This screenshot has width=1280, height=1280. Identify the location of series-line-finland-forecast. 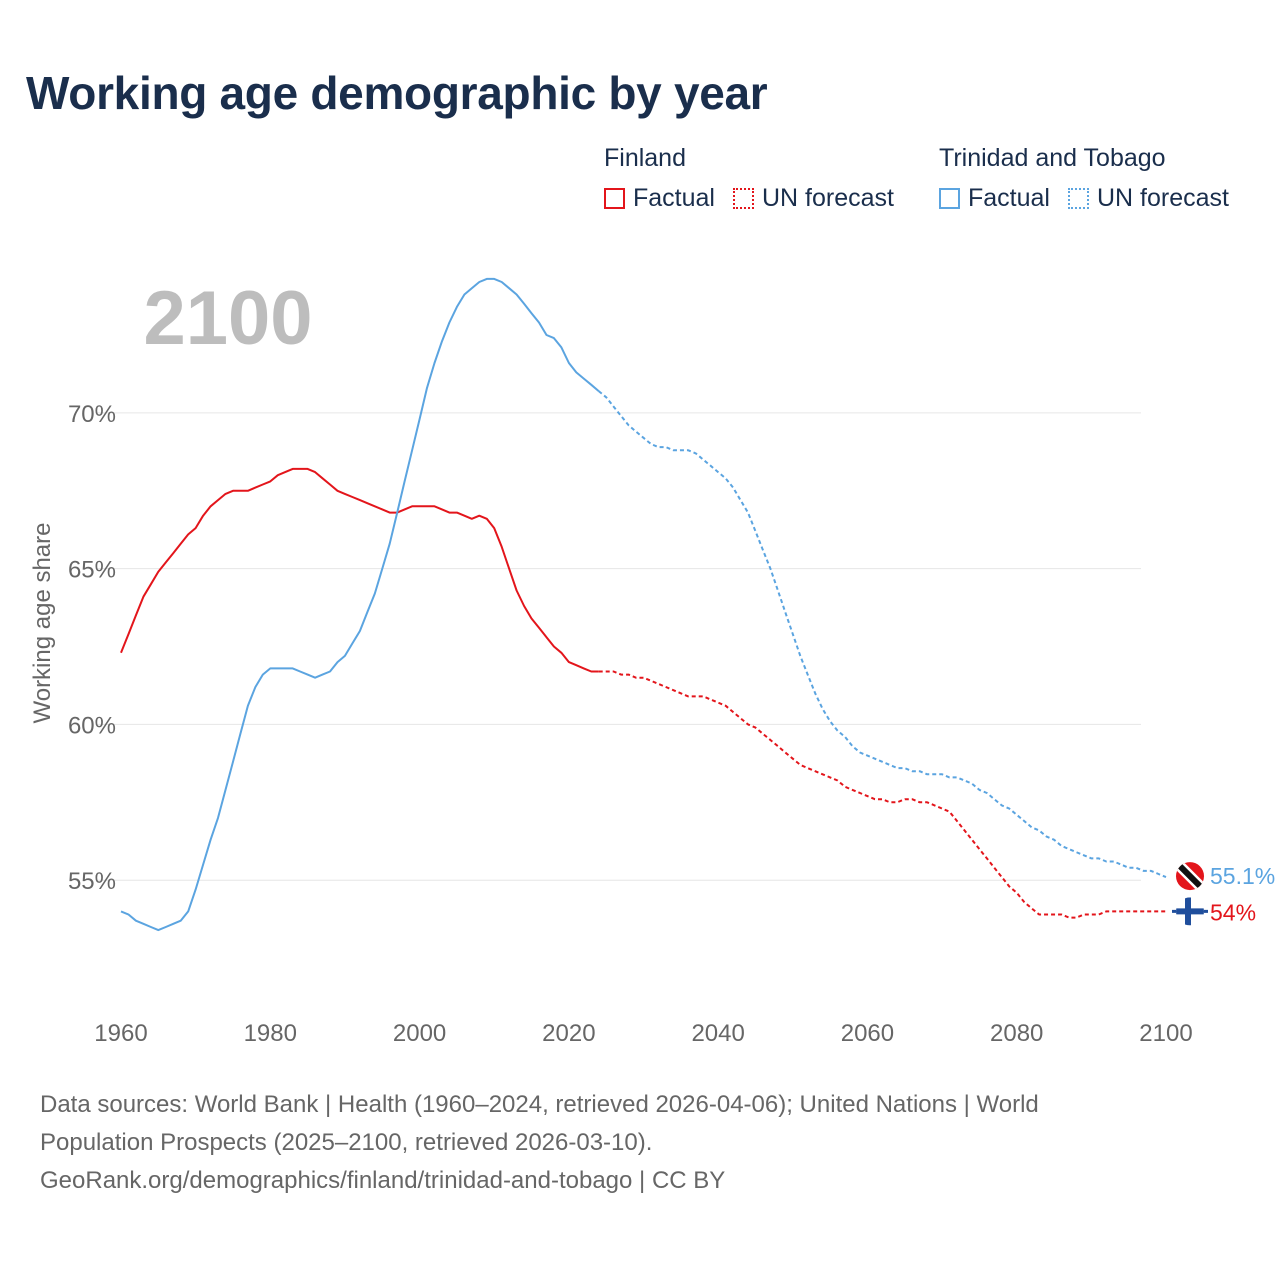
(882, 794).